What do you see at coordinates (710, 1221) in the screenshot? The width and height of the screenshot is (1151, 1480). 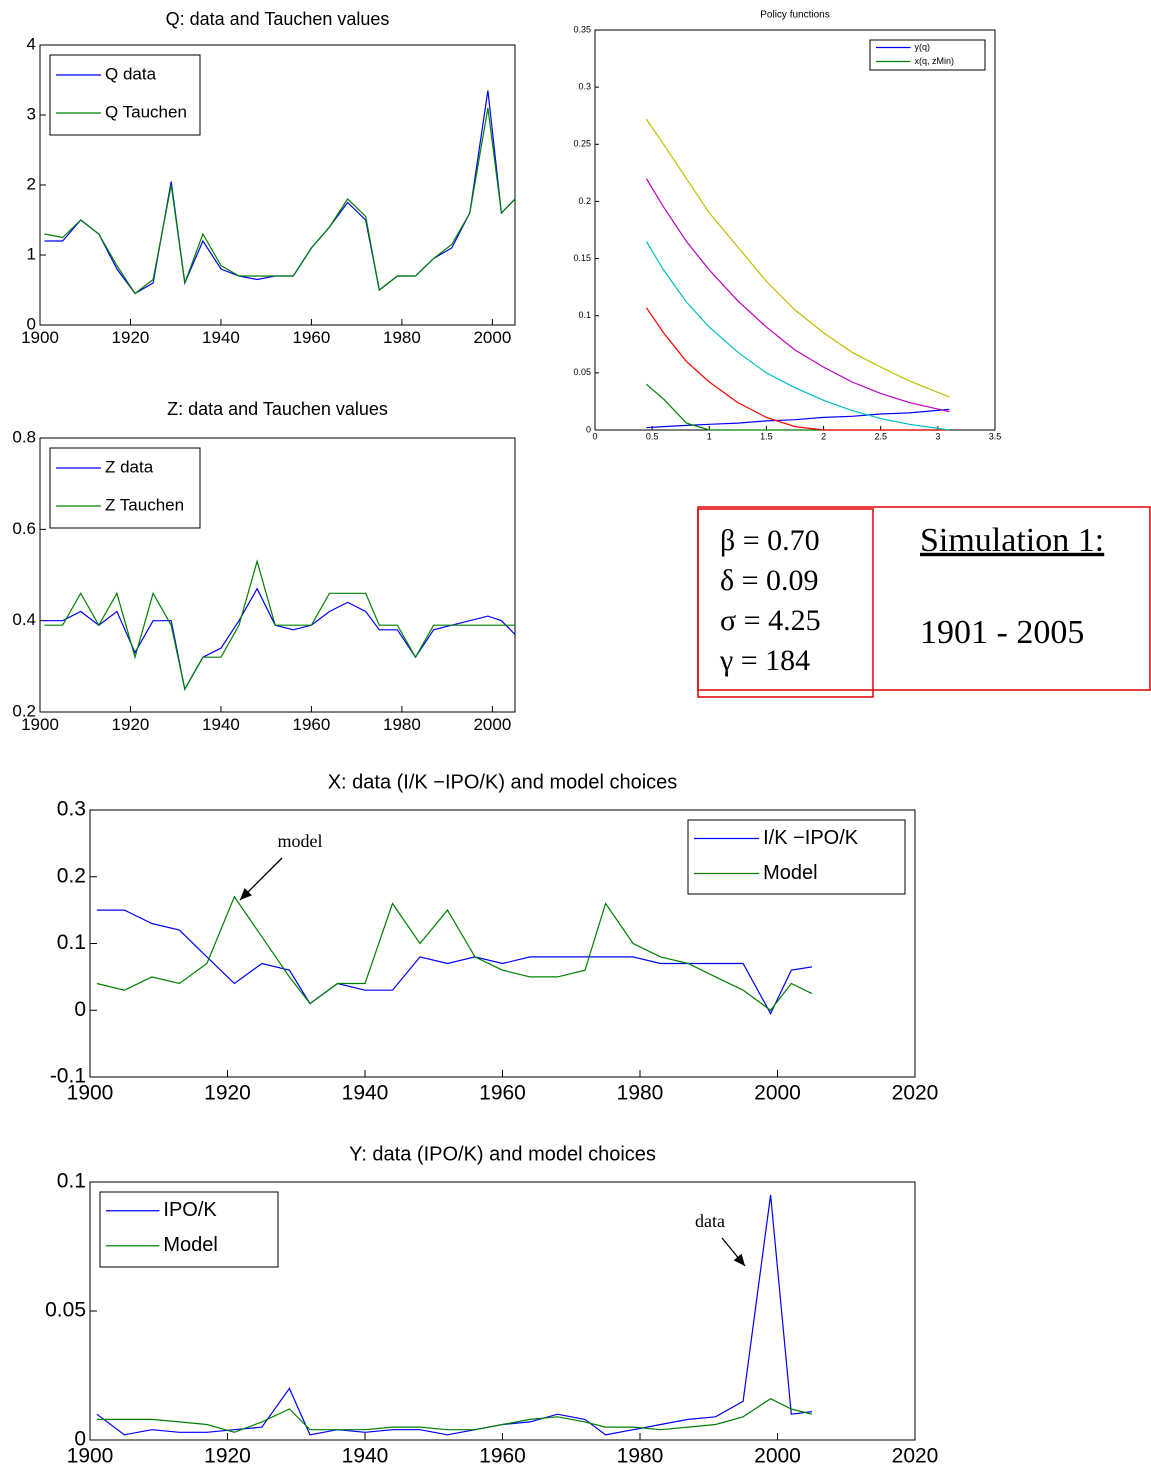 I see `annotation: data` at bounding box center [710, 1221].